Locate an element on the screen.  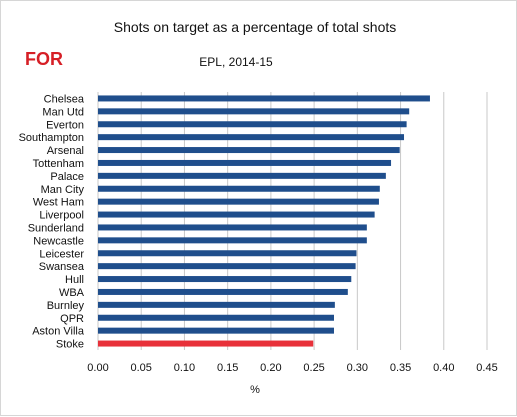
category-label: Southampton is located at coordinates (51, 138).